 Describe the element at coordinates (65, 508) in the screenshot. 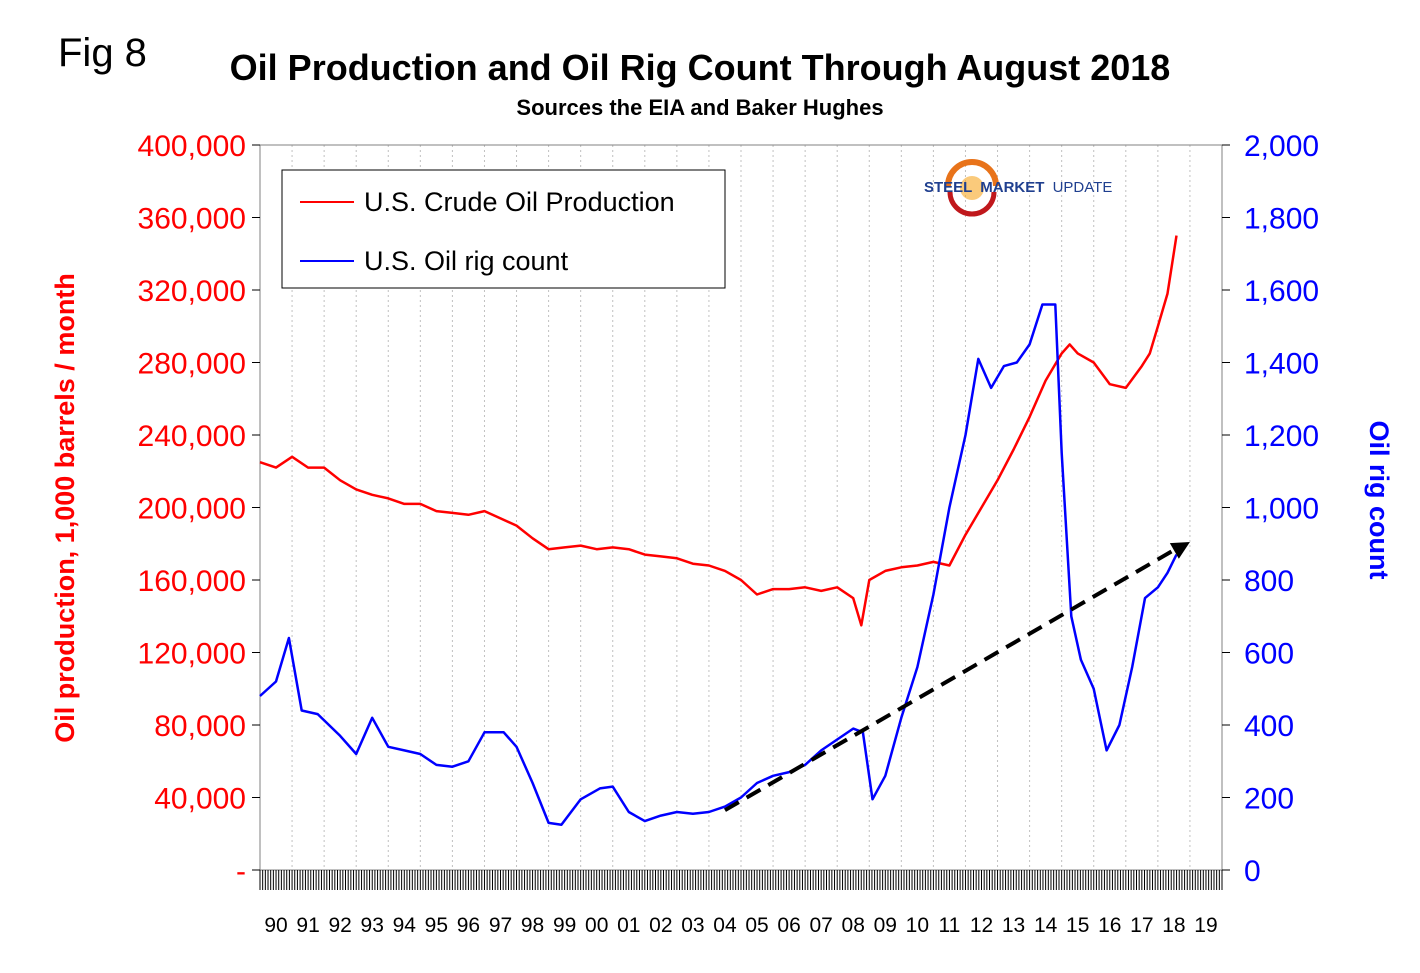

I see `left-axis-title: Oil production, 1,000 barrels / month` at that location.